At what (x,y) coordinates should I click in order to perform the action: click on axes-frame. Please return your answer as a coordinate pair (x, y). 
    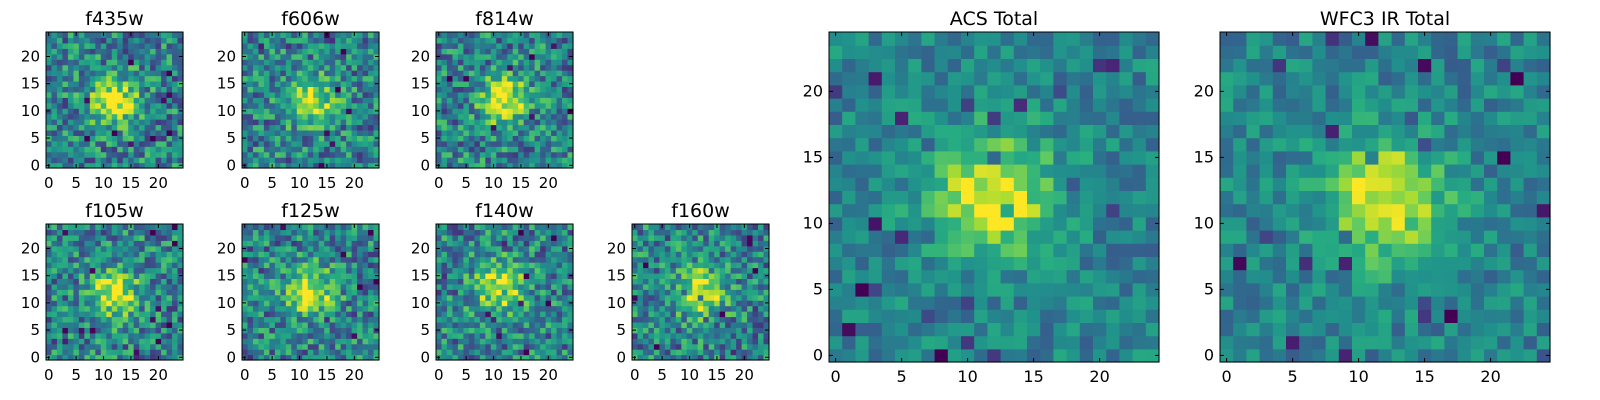
    Looking at the image, I should click on (504, 292).